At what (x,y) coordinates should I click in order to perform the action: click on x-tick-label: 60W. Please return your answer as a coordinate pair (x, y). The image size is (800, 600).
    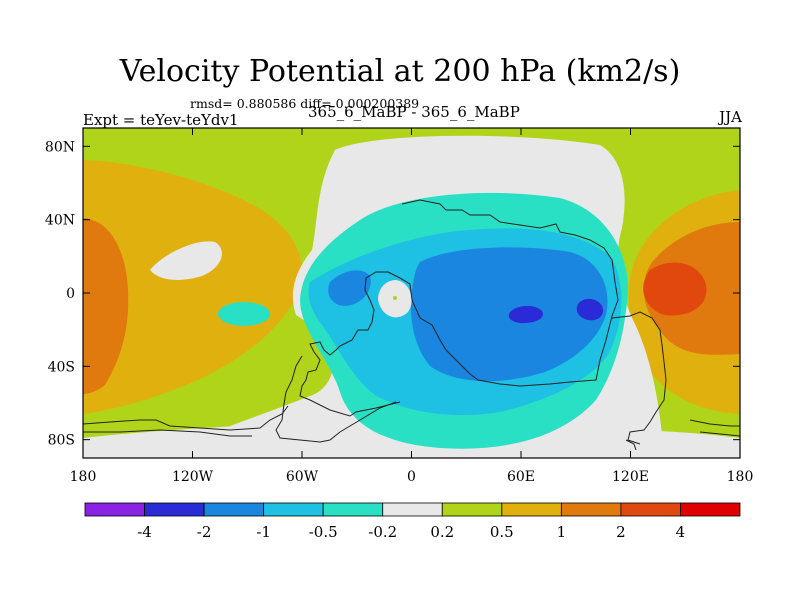
    Looking at the image, I should click on (302, 477).